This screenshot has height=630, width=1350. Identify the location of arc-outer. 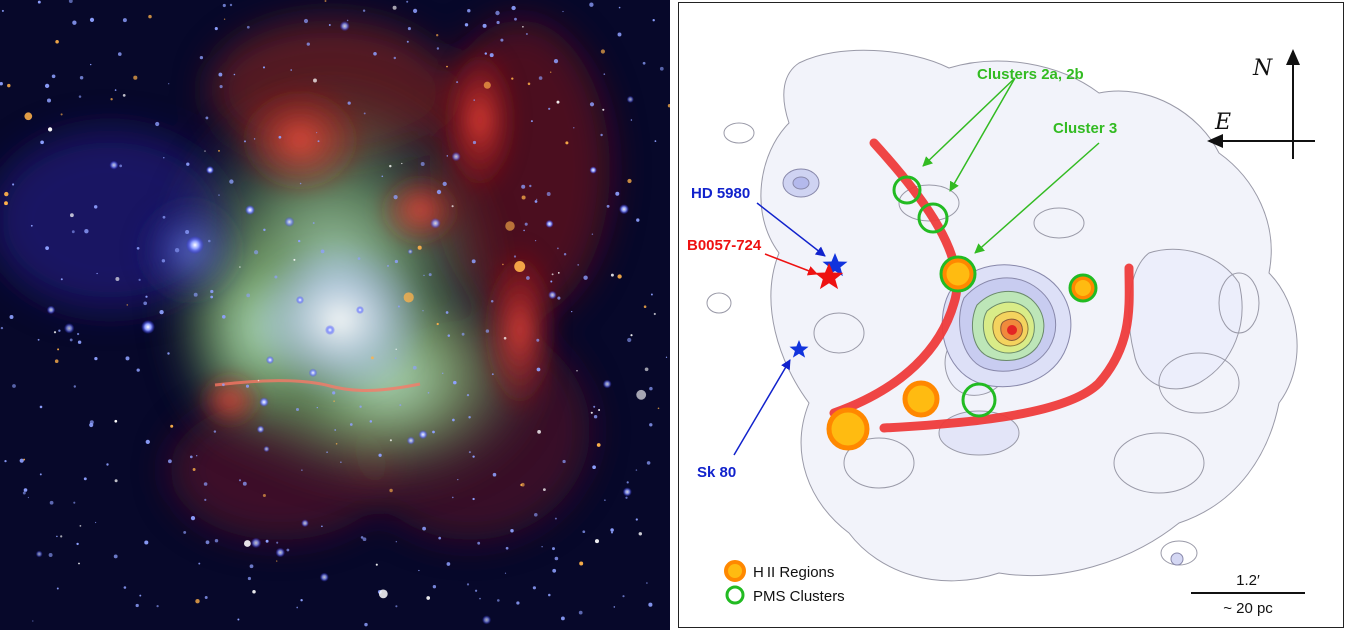
(1006, 348).